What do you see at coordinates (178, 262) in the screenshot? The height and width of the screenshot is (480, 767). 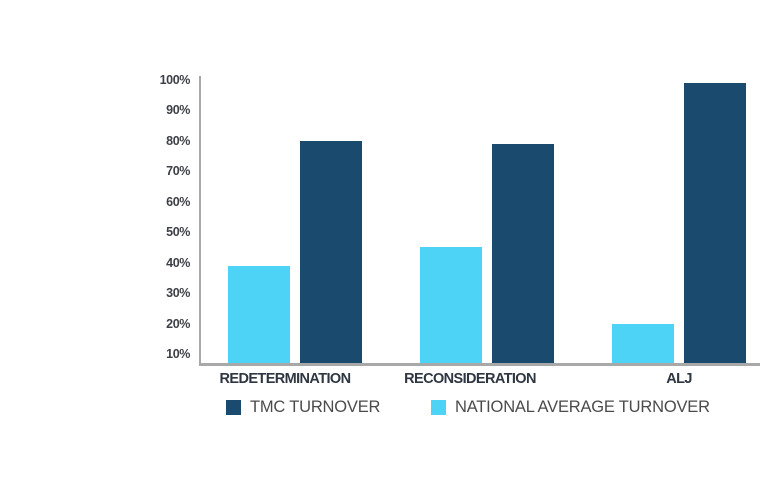 I see `y-axis-tick: 40%` at bounding box center [178, 262].